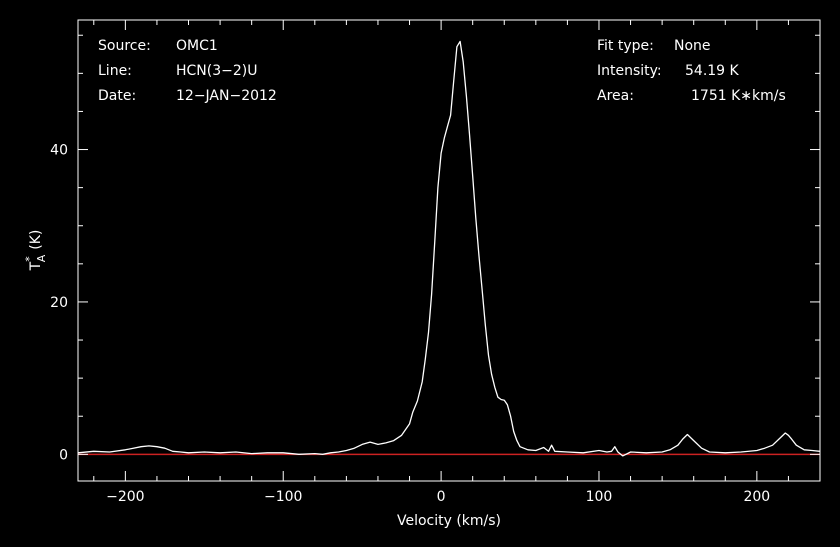  What do you see at coordinates (125, 497) in the screenshot?
I see `x-tick-label: −200` at bounding box center [125, 497].